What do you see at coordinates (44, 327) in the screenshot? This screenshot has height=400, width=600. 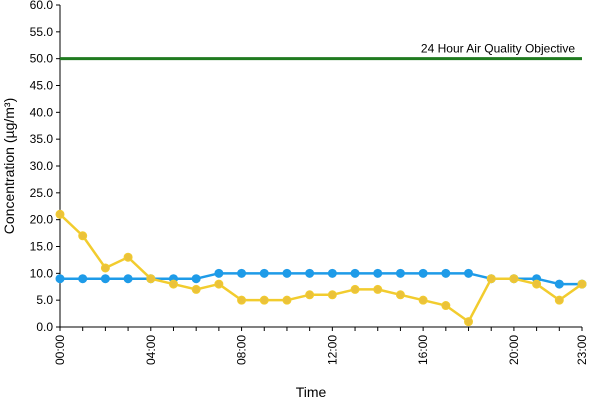 I see `y-tick-label: 0.0` at bounding box center [44, 327].